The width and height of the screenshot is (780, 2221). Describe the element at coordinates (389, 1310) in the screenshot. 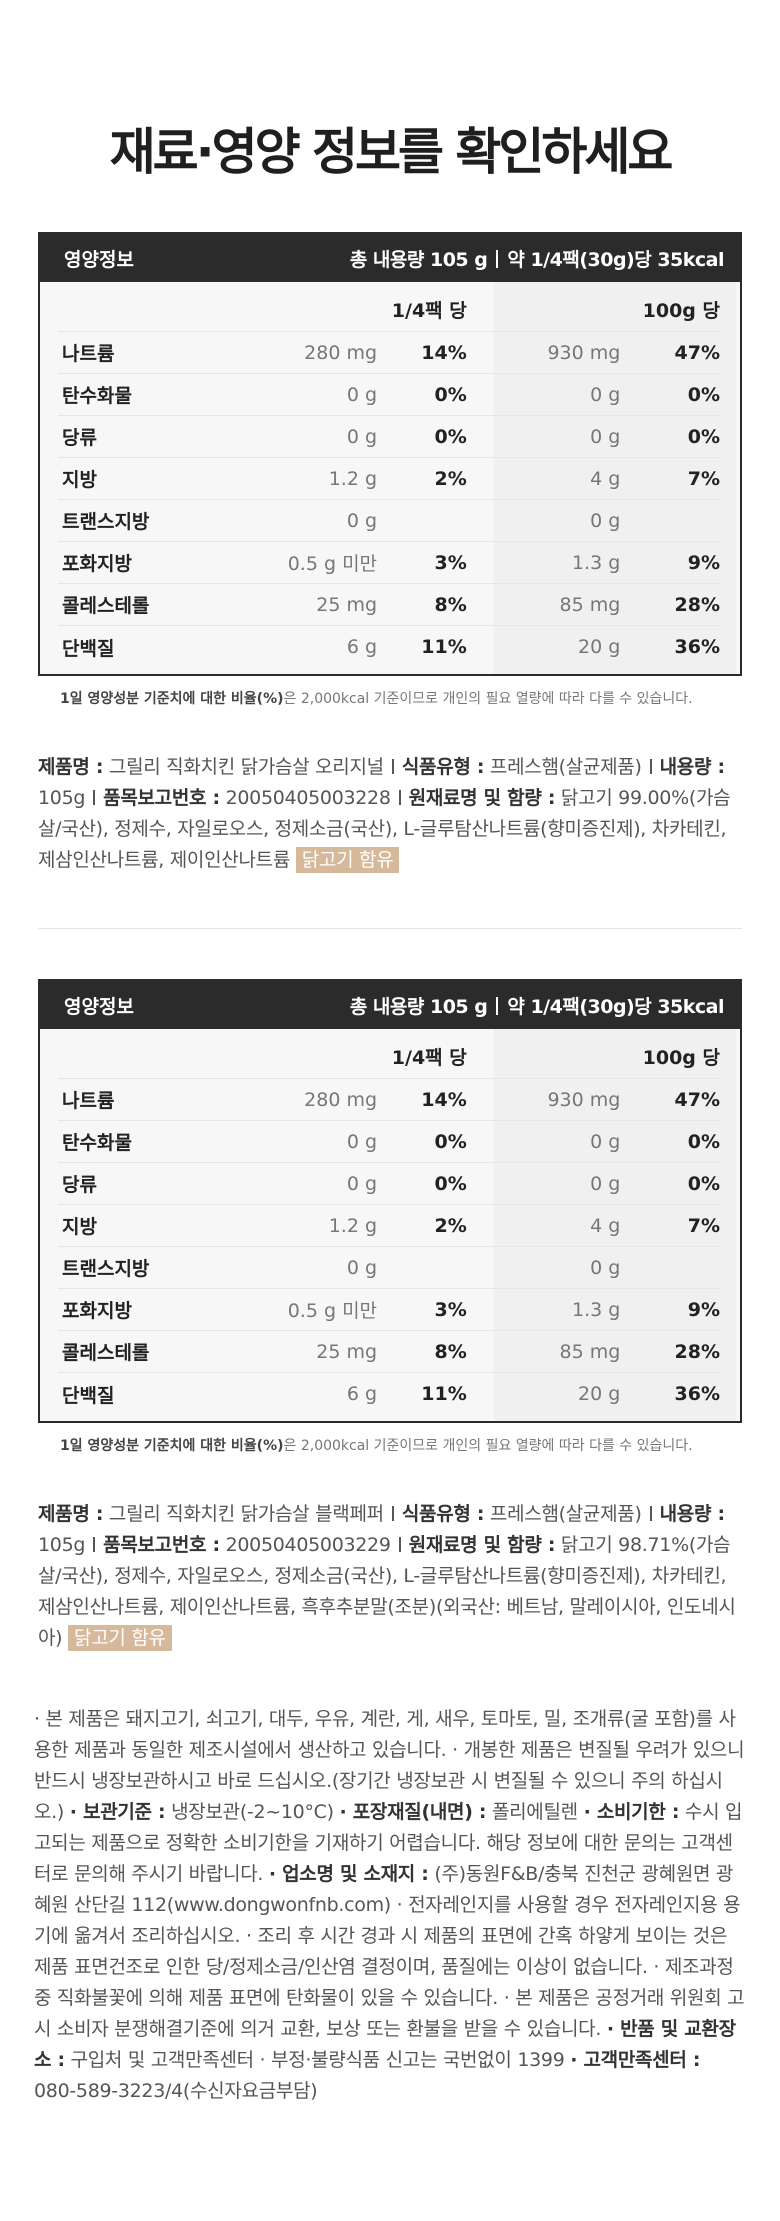

I see `table-row: 포화지방 0.5 g 미만 3% 1.3 g 9%` at that location.